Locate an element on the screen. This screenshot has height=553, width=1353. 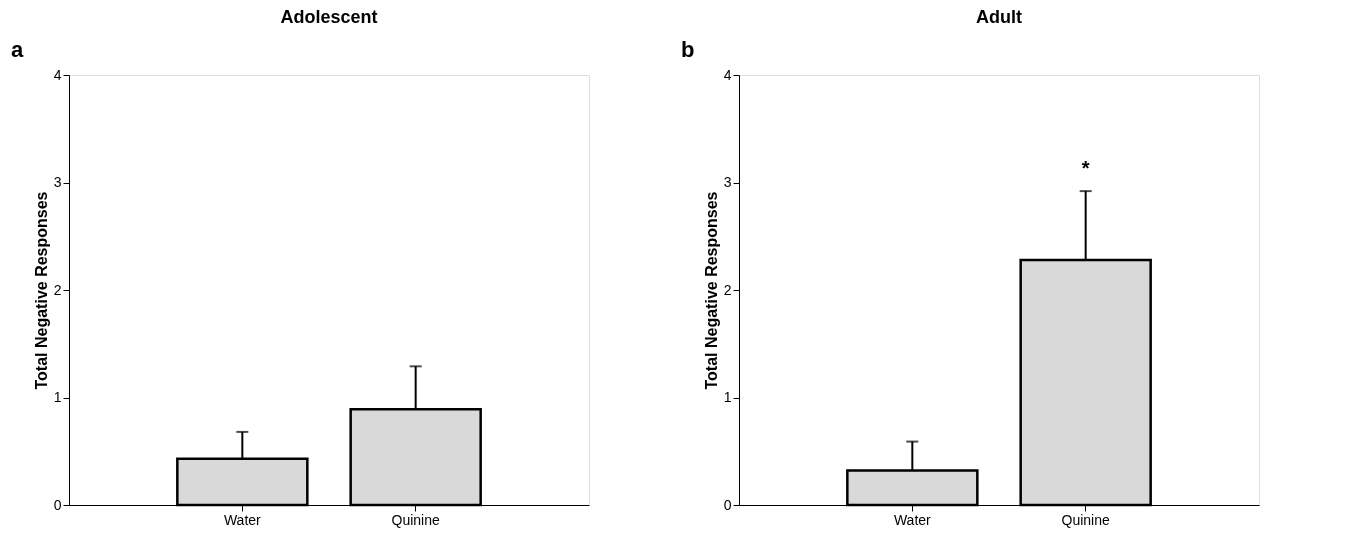
text: a is located at coordinates (17, 49).